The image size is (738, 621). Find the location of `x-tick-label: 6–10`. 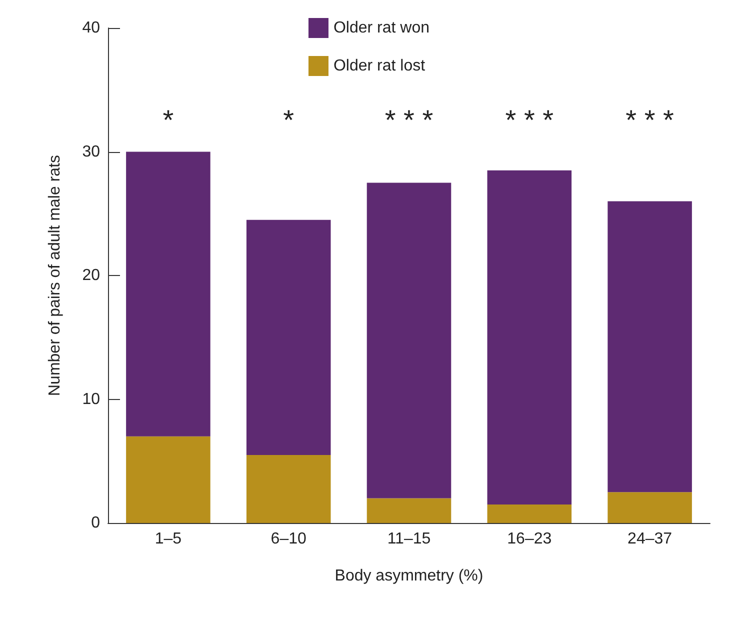

x-tick-label: 6–10 is located at coordinates (288, 539).